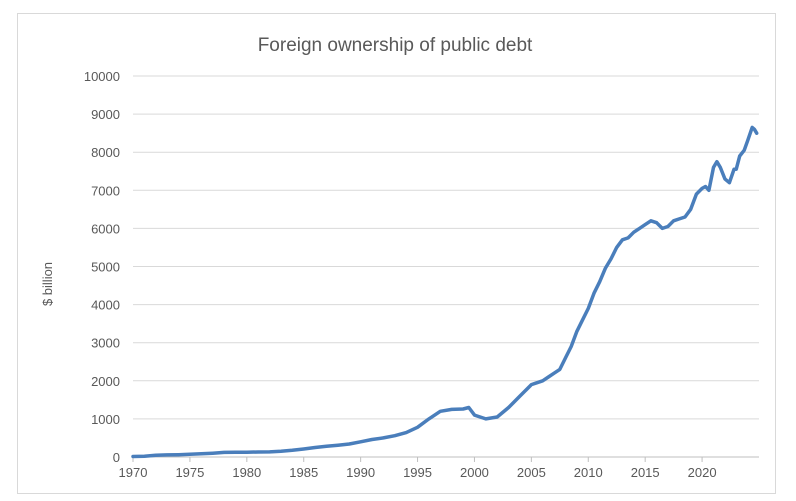 Image resolution: width=796 pixels, height=501 pixels. What do you see at coordinates (105, 419) in the screenshot?
I see `y-tick-label: 1000` at bounding box center [105, 419].